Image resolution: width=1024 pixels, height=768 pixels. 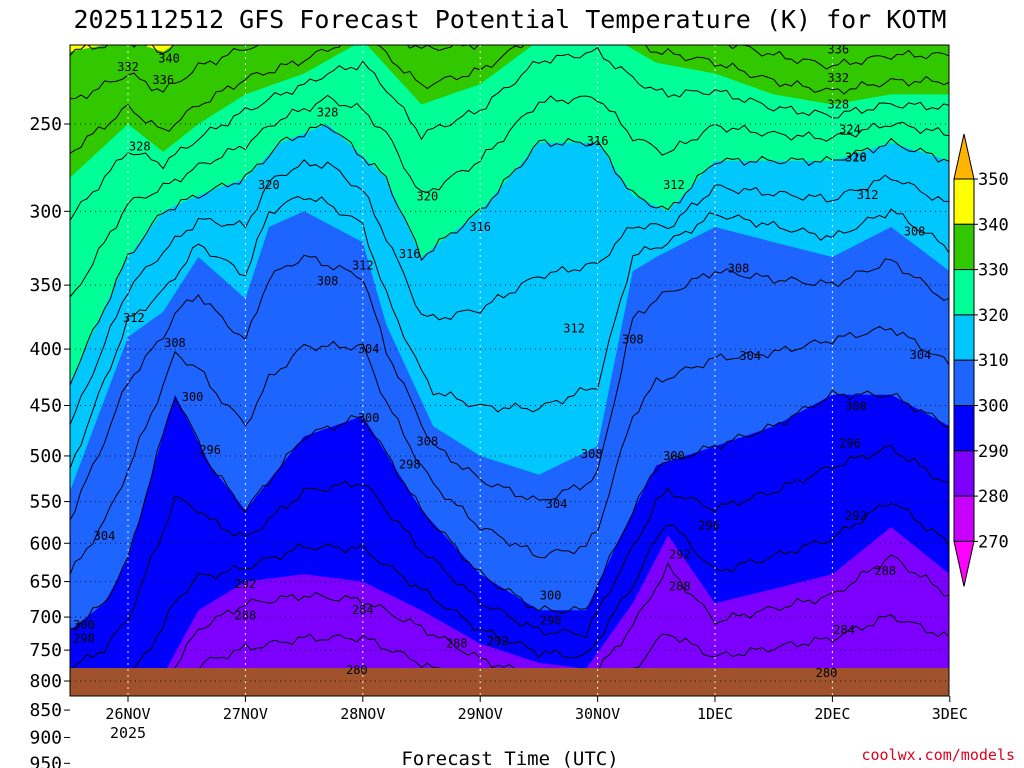 What do you see at coordinates (127, 714) in the screenshot?
I see `x-tick-label: 26NOV` at bounding box center [127, 714].